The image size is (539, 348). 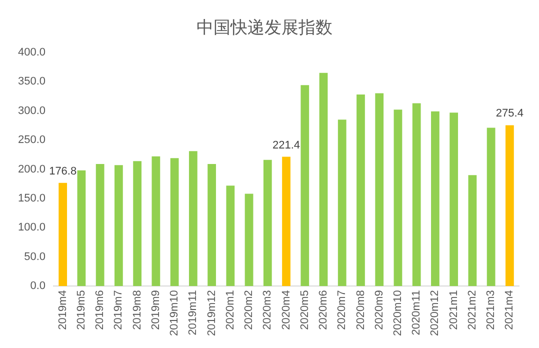 I want to click on x-tick-label: 2019m9, so click(x=156, y=310).